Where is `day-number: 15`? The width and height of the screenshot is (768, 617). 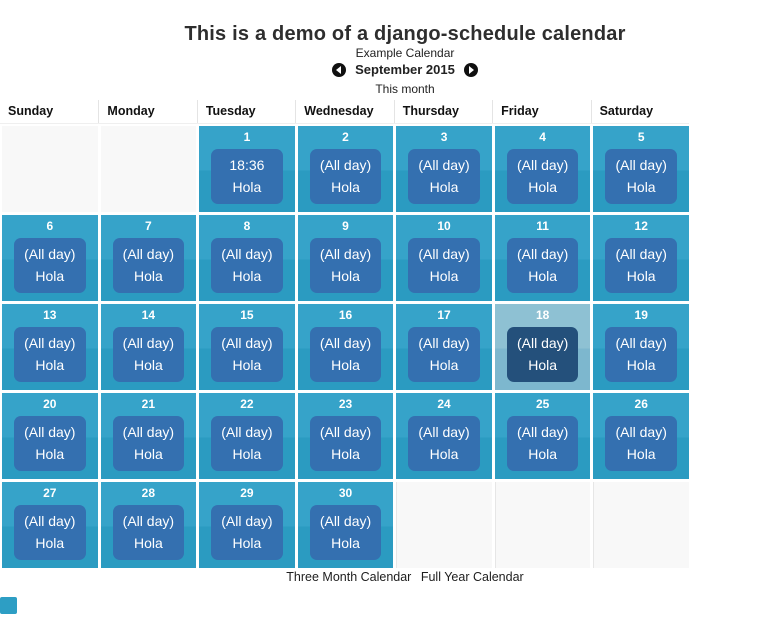 day-number: 15 is located at coordinates (247, 315).